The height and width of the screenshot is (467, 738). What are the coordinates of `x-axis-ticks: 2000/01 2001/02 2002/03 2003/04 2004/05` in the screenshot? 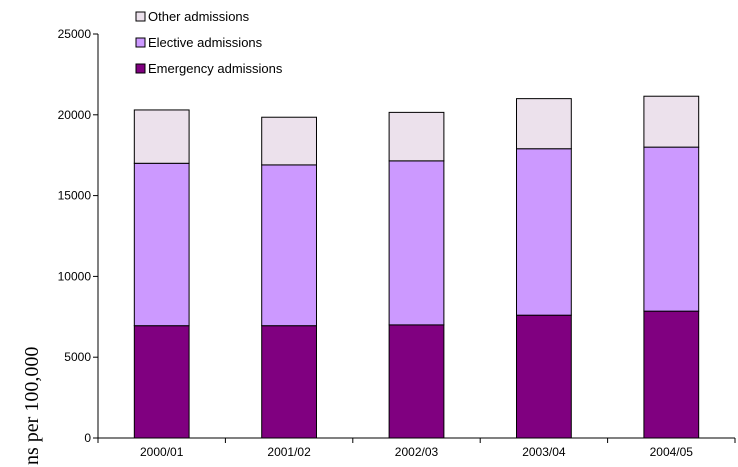 It's located at (416, 448).